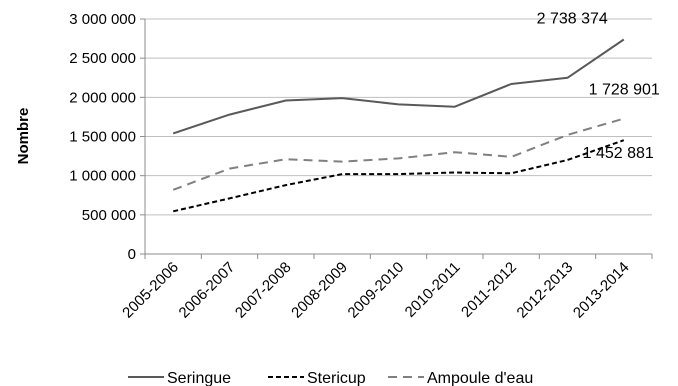  What do you see at coordinates (199, 378) in the screenshot?
I see `legend-label-seringue: Seringue` at bounding box center [199, 378].